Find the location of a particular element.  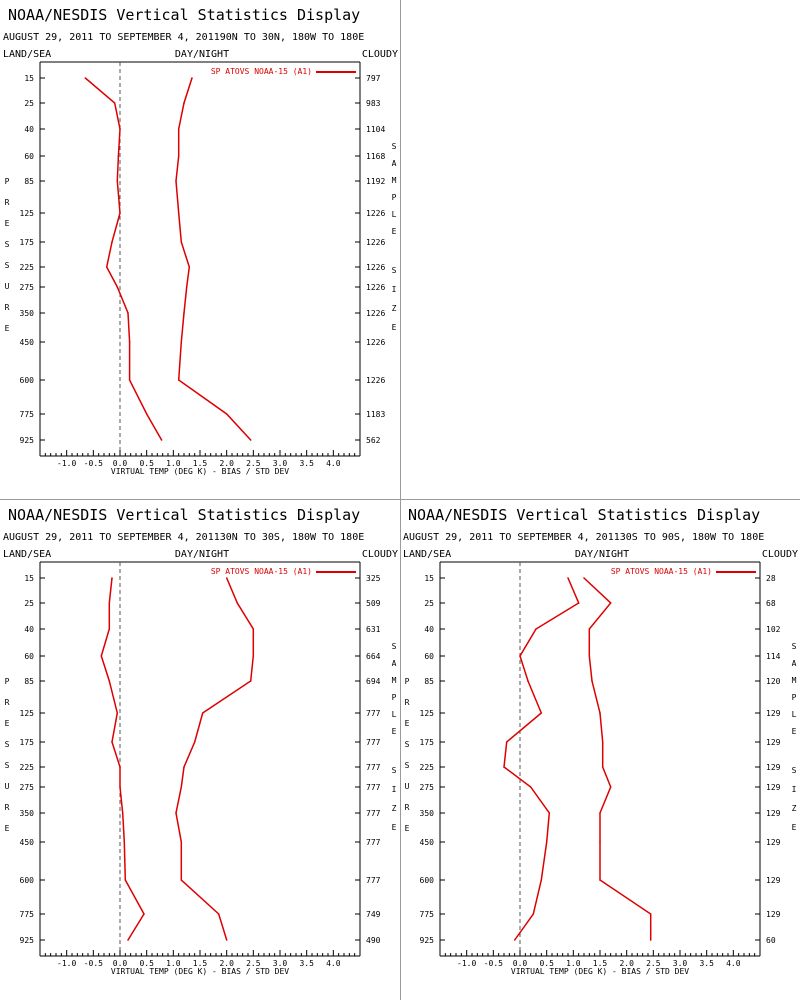

pressure-axis-letter: E is located at coordinates (7, 723).